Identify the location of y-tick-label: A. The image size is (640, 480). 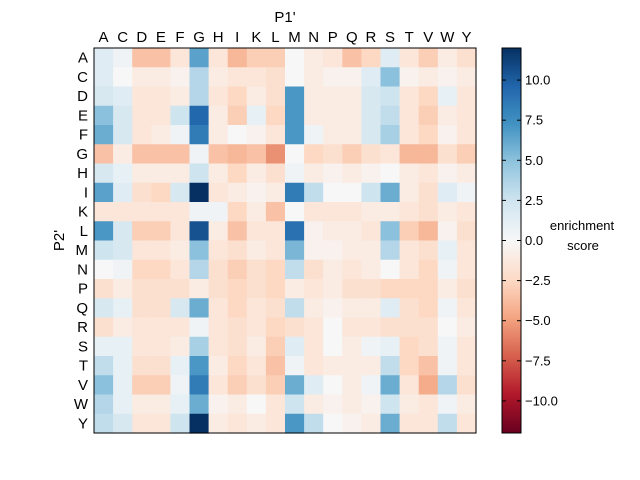
(83, 58).